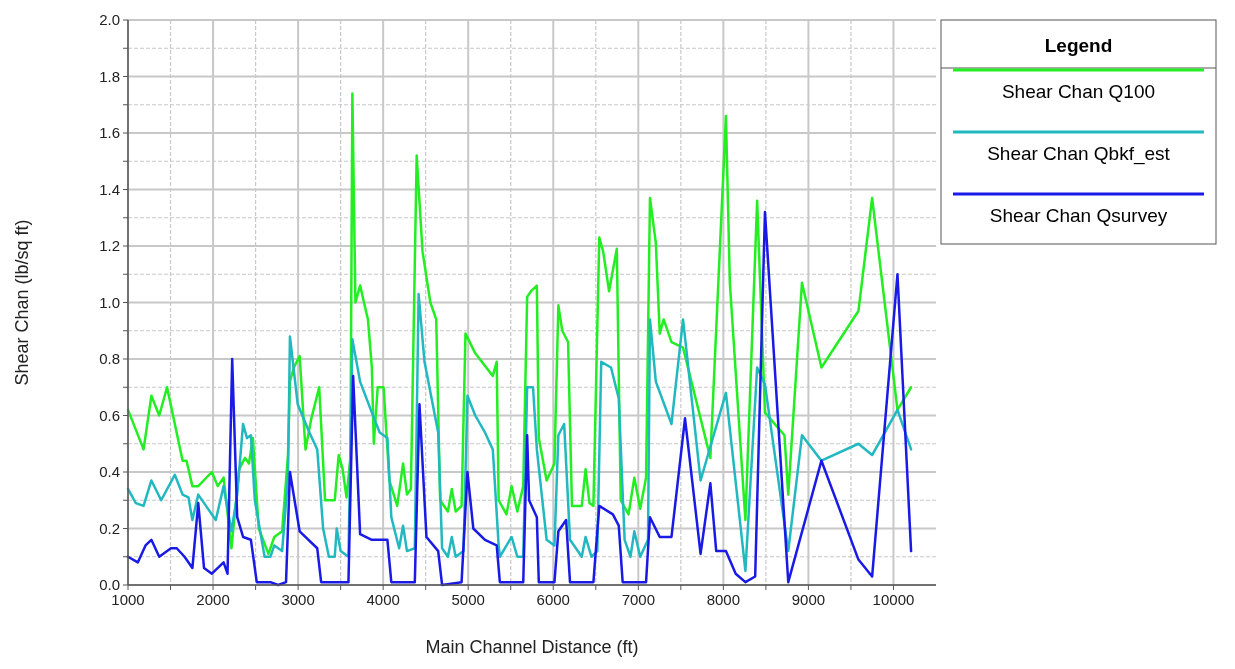 The height and width of the screenshot is (669, 1235). Describe the element at coordinates (22, 302) in the screenshot. I see `y-axis-title: Shear Chan (lb/sq ft)` at that location.